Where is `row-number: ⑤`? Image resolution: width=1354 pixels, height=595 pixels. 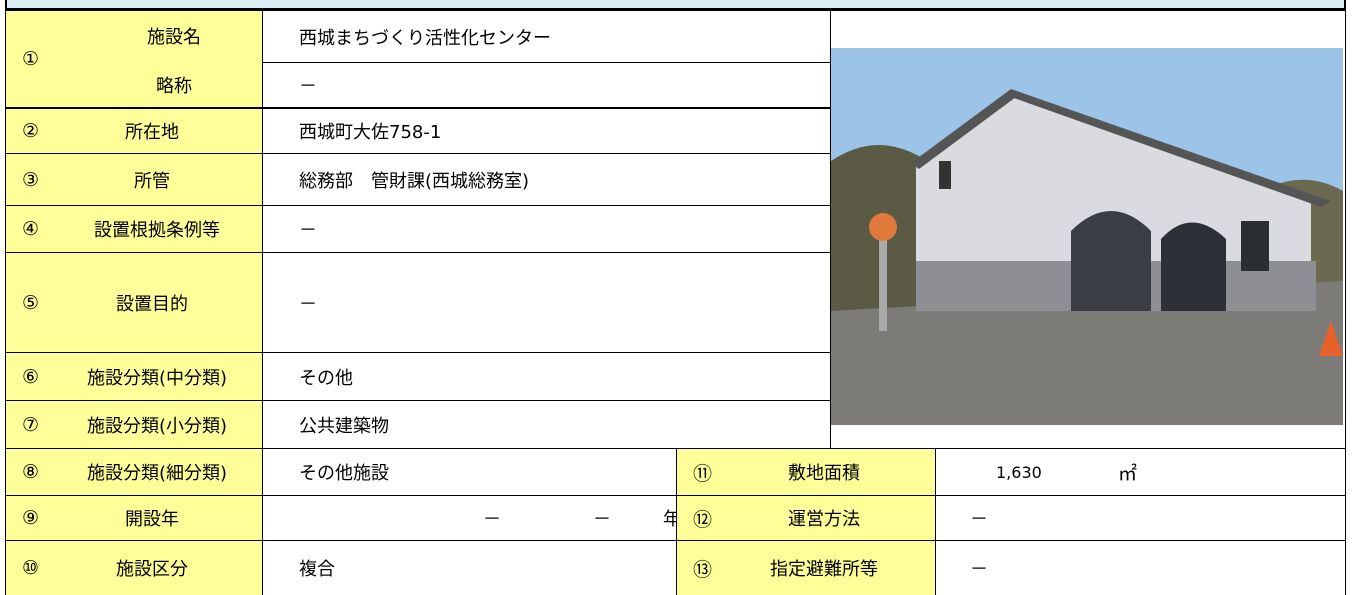
row-number: ⑤ is located at coordinates (31, 302).